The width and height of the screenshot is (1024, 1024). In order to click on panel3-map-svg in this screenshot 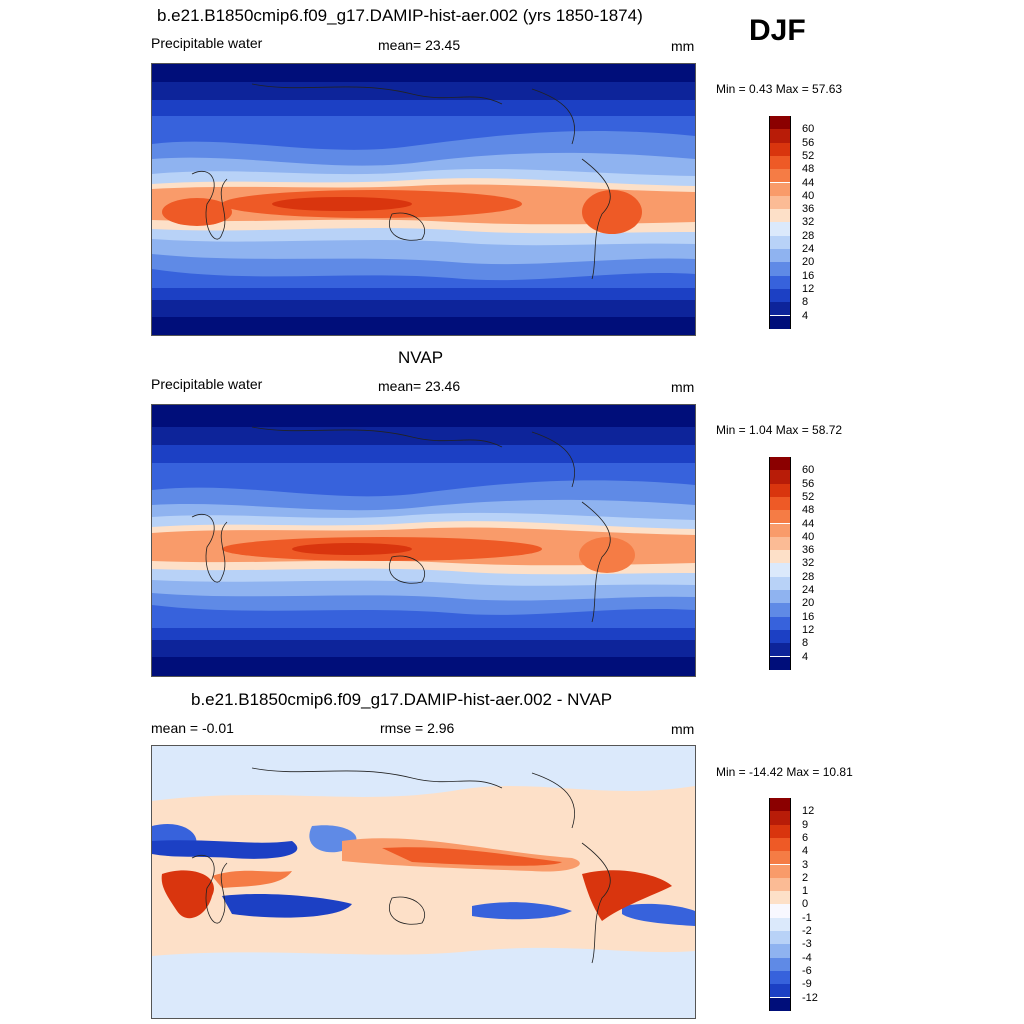, I will do `click(423, 882)`.